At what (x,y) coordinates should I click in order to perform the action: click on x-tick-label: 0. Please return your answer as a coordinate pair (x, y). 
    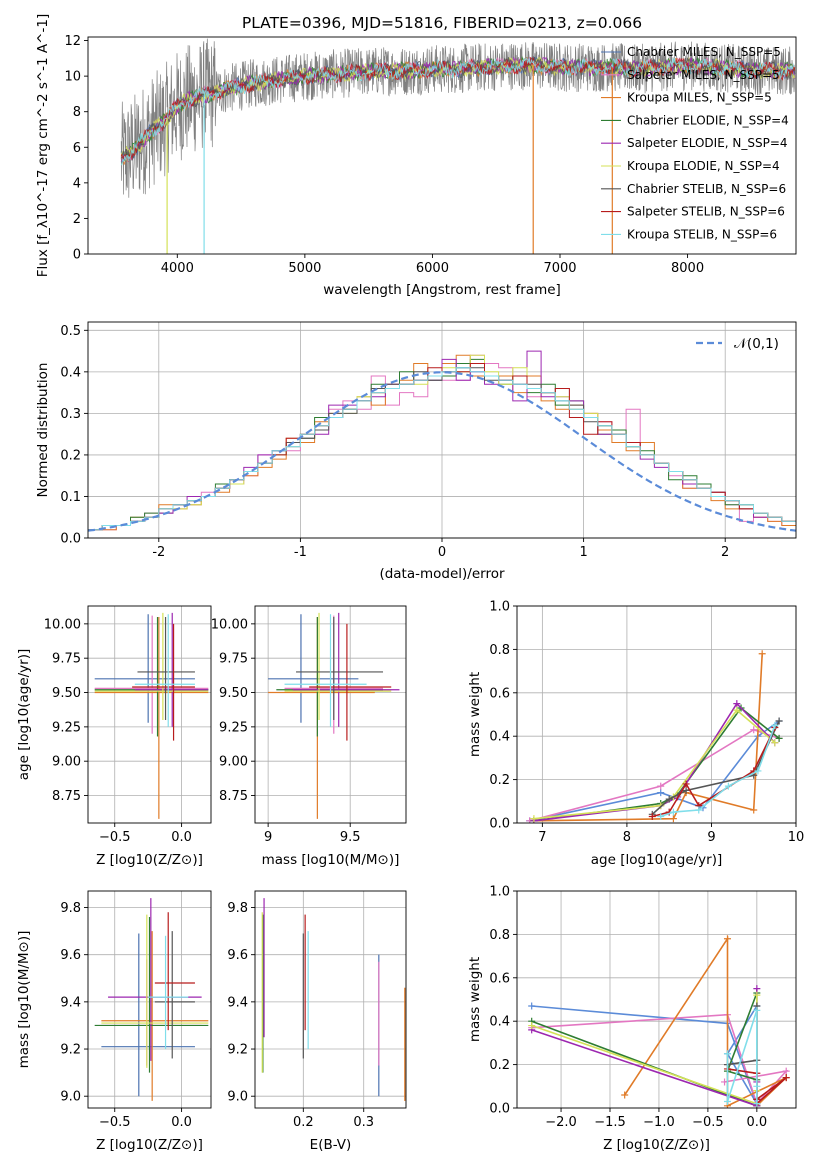
    Looking at the image, I should click on (442, 552).